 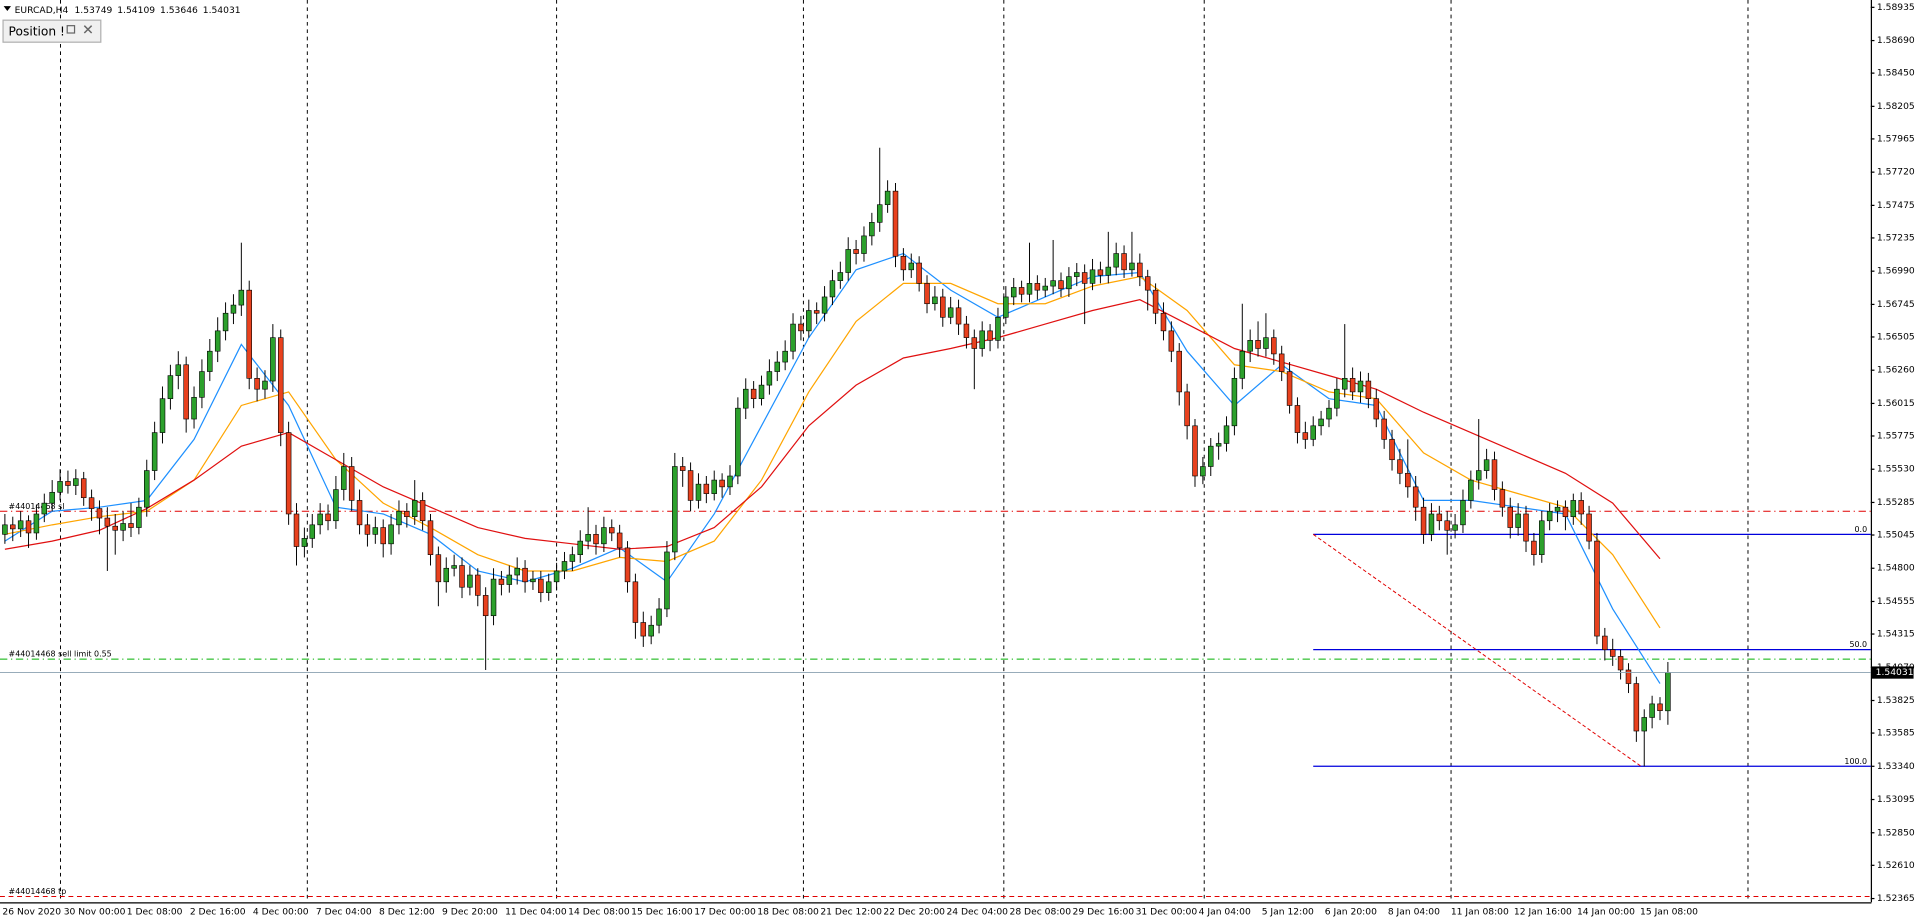 I want to click on x-tick-label: 8 Jan 04:00, so click(x=1414, y=911).